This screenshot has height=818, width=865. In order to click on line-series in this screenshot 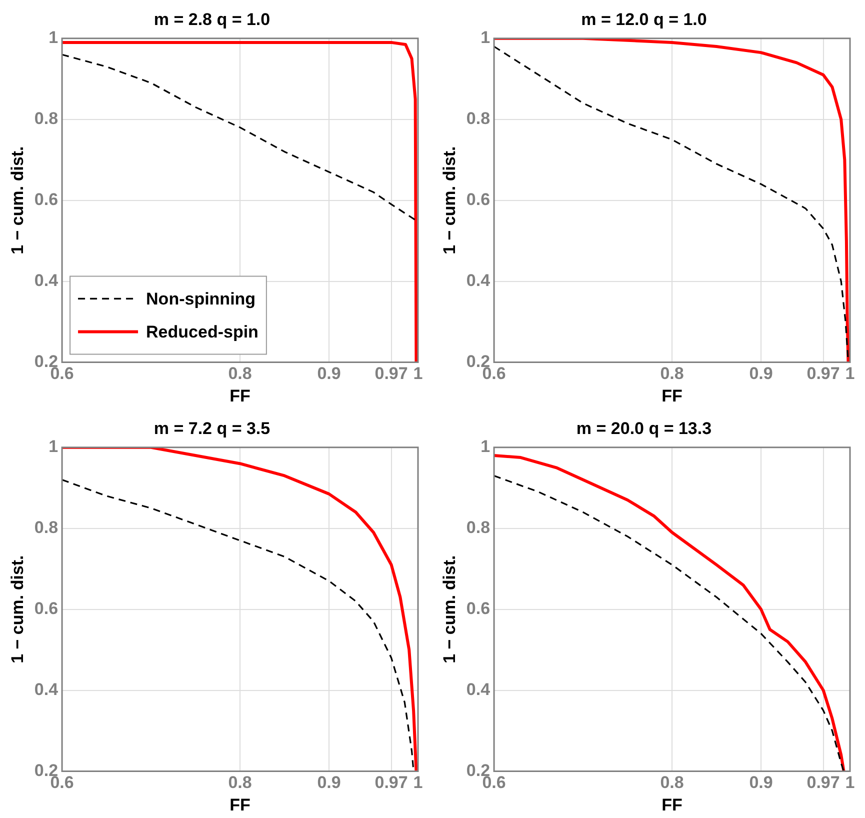, I will do `click(240, 138)`.